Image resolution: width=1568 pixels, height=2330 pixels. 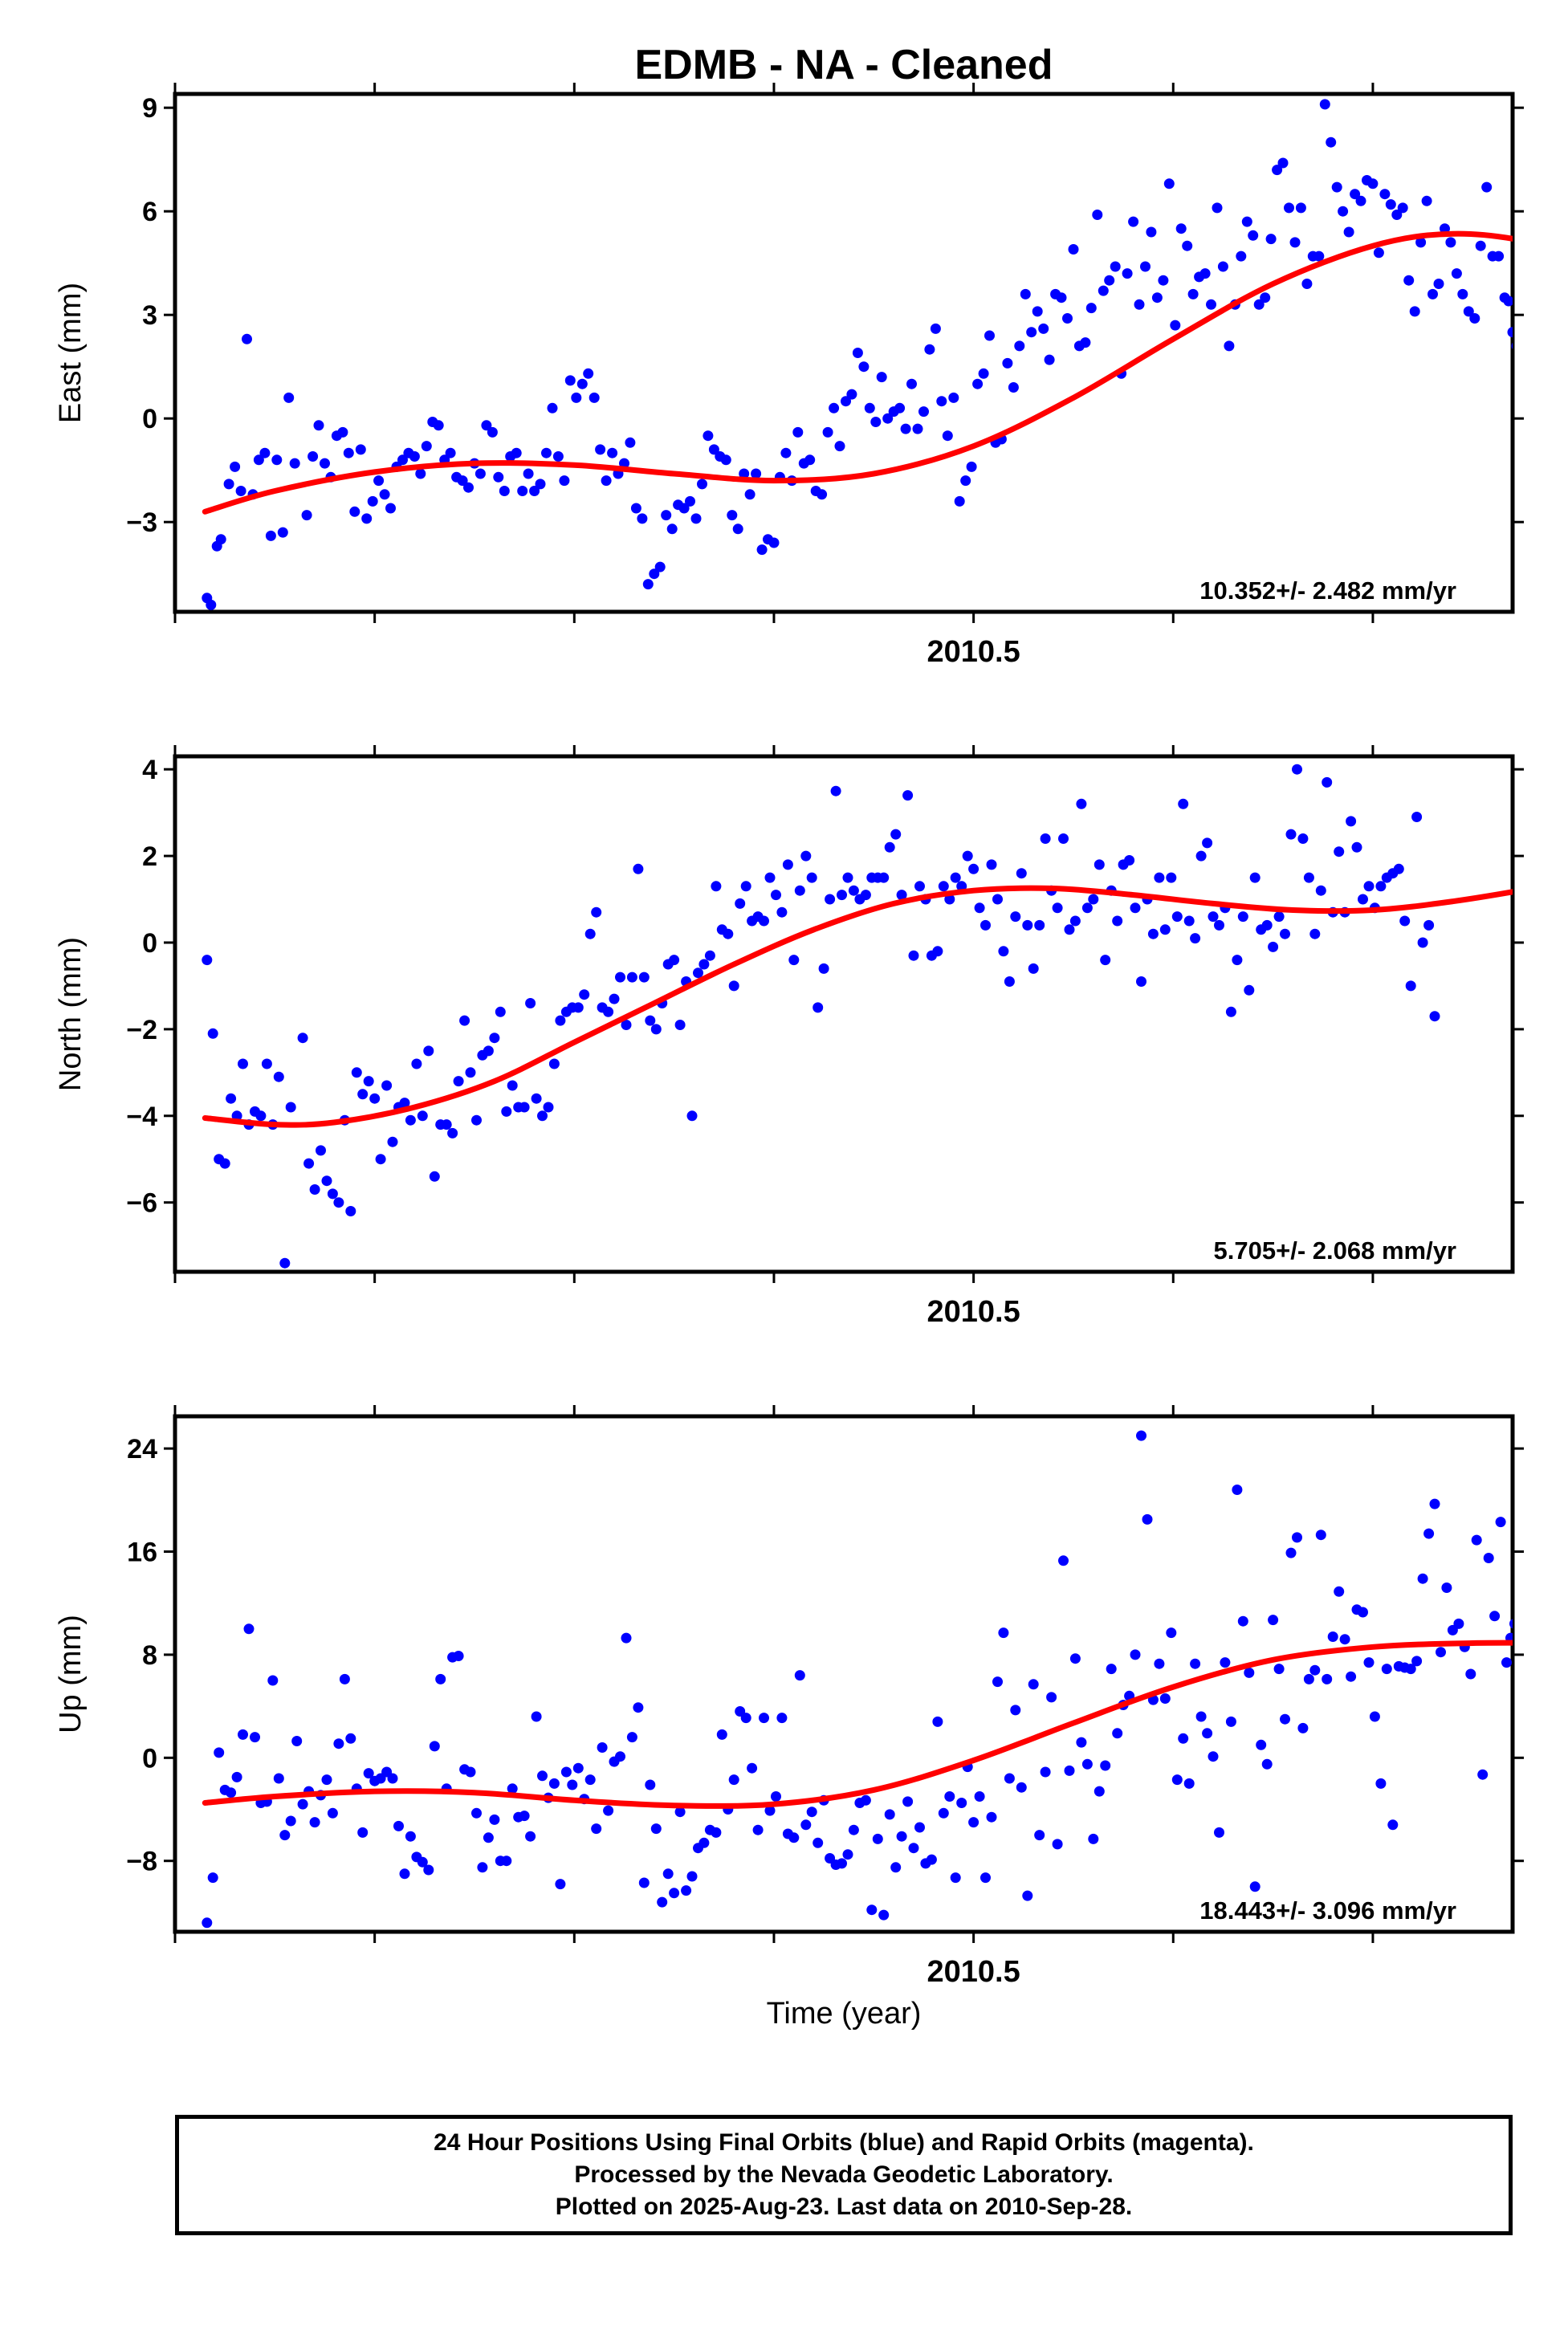 What do you see at coordinates (141, 1030) in the screenshot?
I see `north-y-tick-label: −2` at bounding box center [141, 1030].